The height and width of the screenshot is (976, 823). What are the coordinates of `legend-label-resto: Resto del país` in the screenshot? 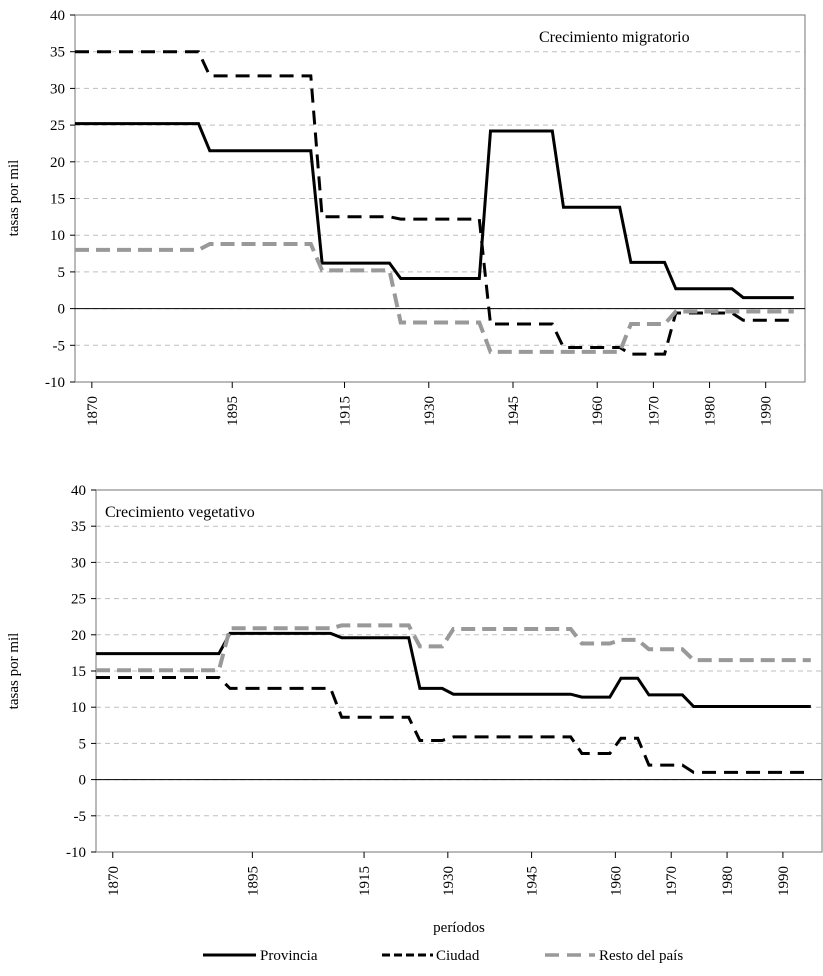 It's located at (641, 956).